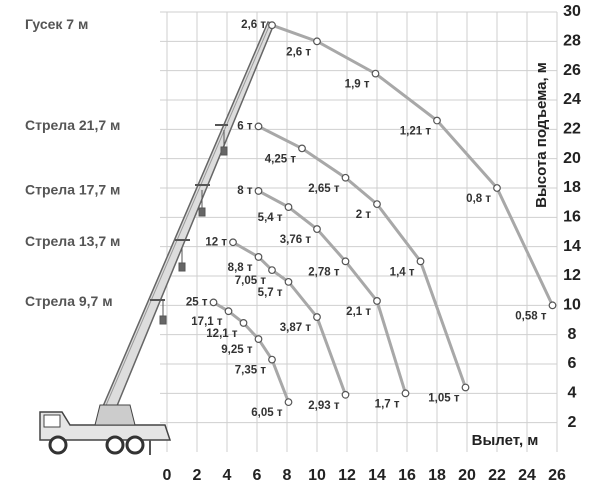 This screenshot has height=501, width=600. I want to click on x-tick-label: 22, so click(497, 475).